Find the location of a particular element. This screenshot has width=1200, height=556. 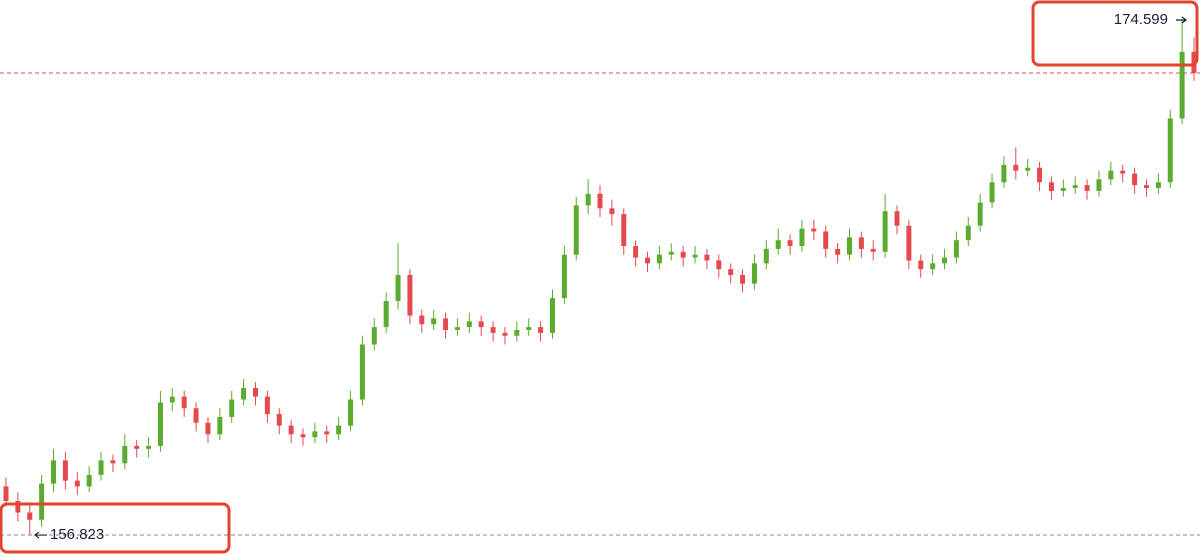

low-price-label: 156.823 is located at coordinates (77, 534).